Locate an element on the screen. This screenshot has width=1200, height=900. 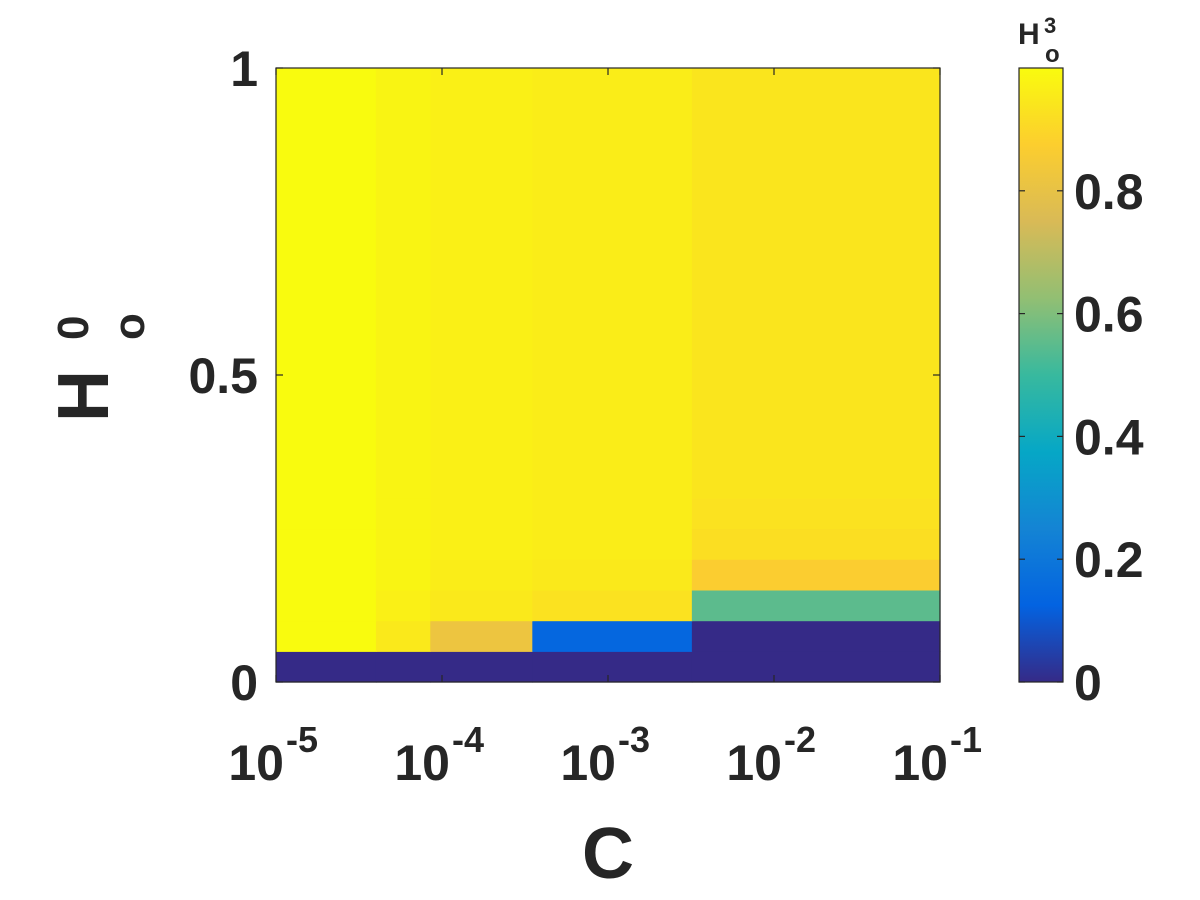
colorbar-title-base: H is located at coordinates (1029, 34).